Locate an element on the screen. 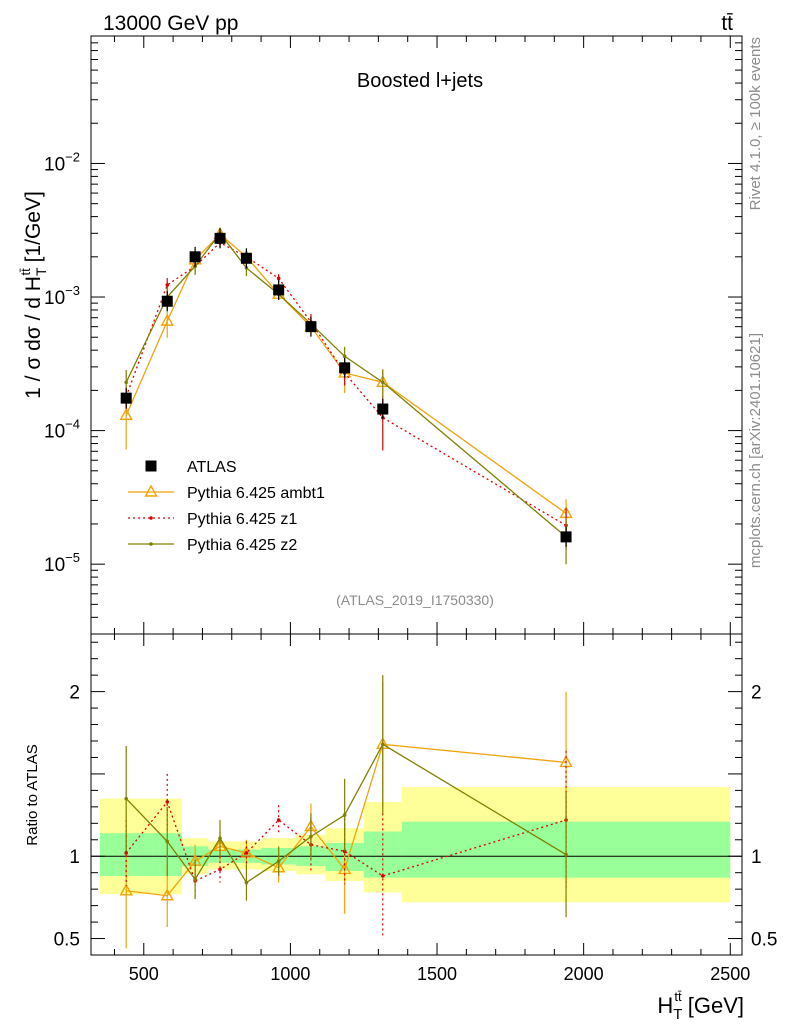 The image size is (786, 1024). rivet-version-label: Rivet 4.1.0, ≥ 100k events is located at coordinates (755, 123).